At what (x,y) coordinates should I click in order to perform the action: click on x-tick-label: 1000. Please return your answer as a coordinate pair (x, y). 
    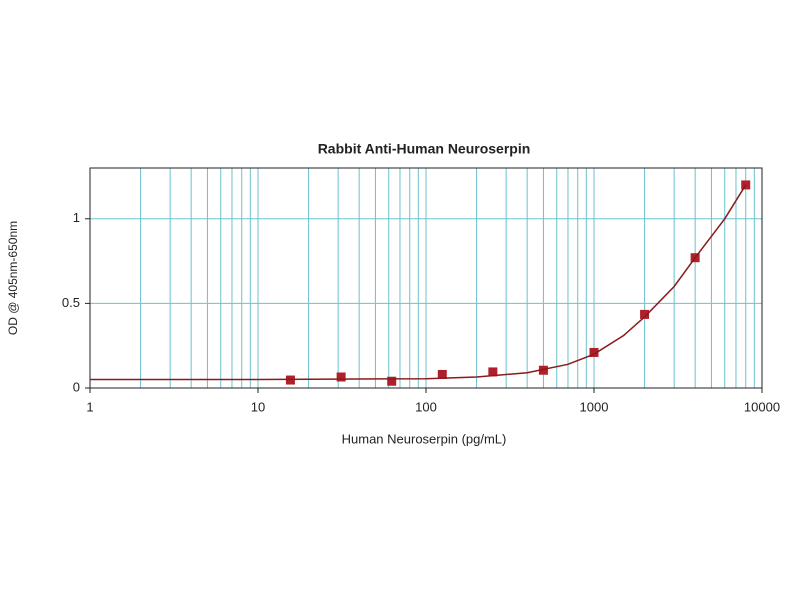
    Looking at the image, I should click on (594, 406).